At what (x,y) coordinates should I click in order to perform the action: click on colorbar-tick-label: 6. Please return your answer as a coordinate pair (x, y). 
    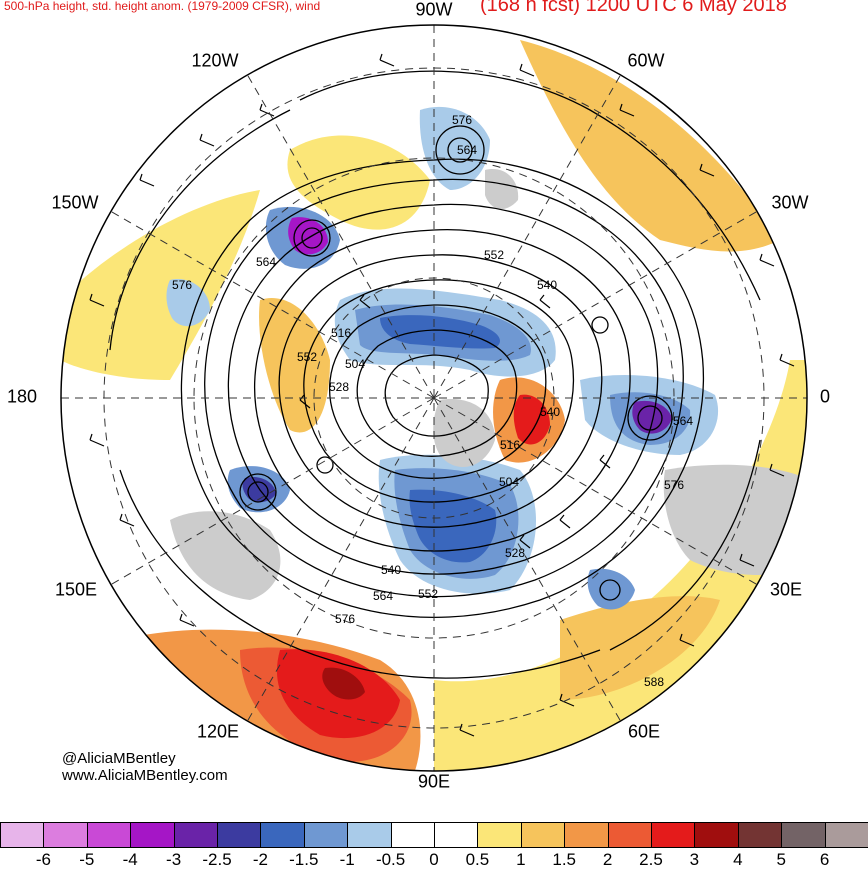
    Looking at the image, I should click on (824, 859).